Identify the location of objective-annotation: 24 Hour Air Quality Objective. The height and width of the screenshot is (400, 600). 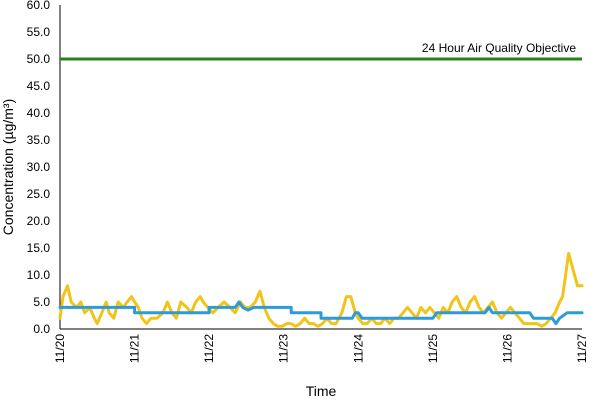
(499, 48).